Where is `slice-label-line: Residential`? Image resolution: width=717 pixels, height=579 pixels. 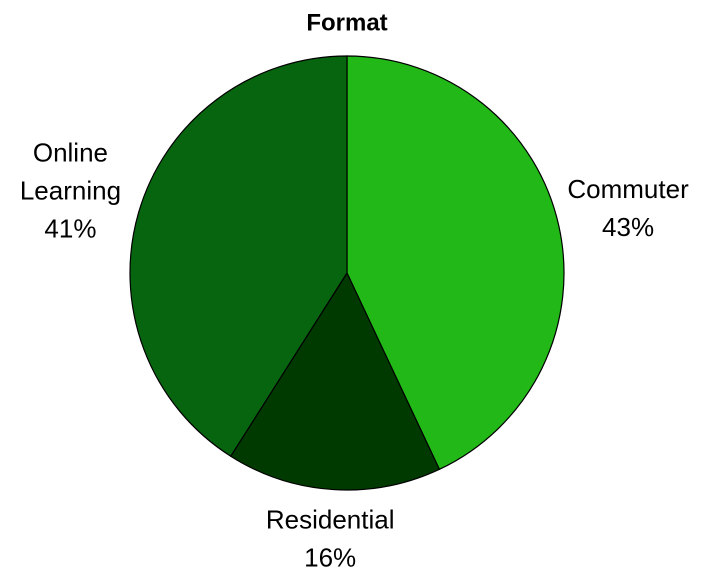
slice-label-line: Residential is located at coordinates (330, 519).